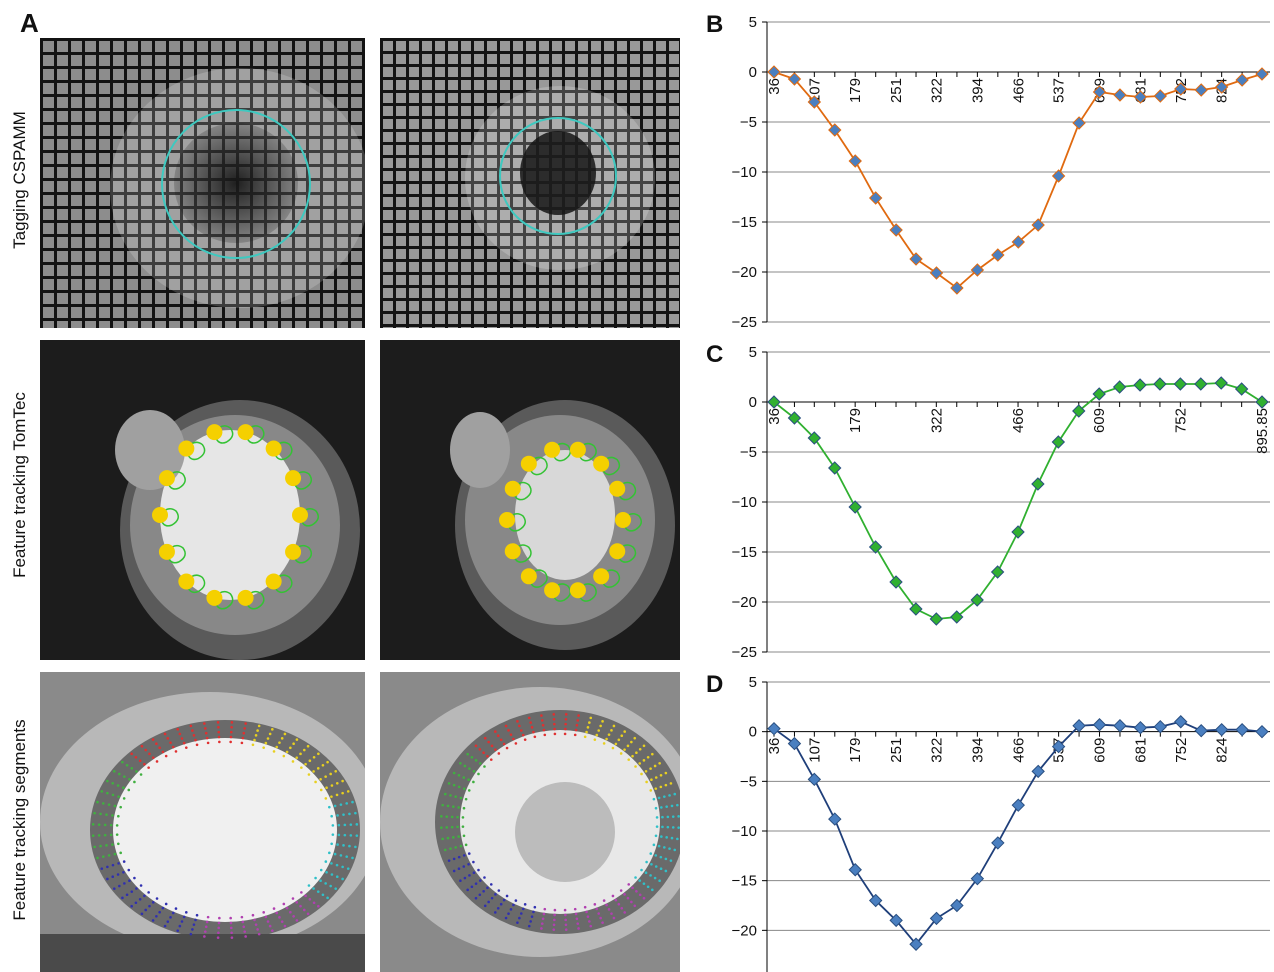  Describe the element at coordinates (753, 732) in the screenshot. I see `y-tick-label: 0` at that location.